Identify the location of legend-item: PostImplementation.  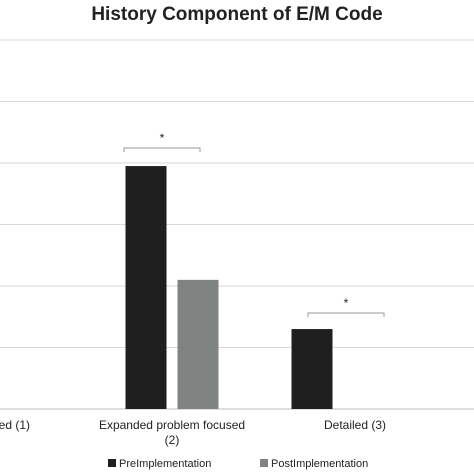
(314, 464).